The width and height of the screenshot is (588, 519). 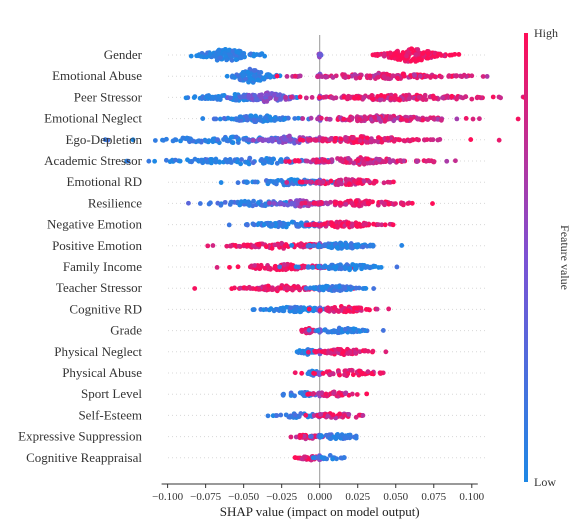 I want to click on feature-label: Emotional RD, so click(x=104, y=181).